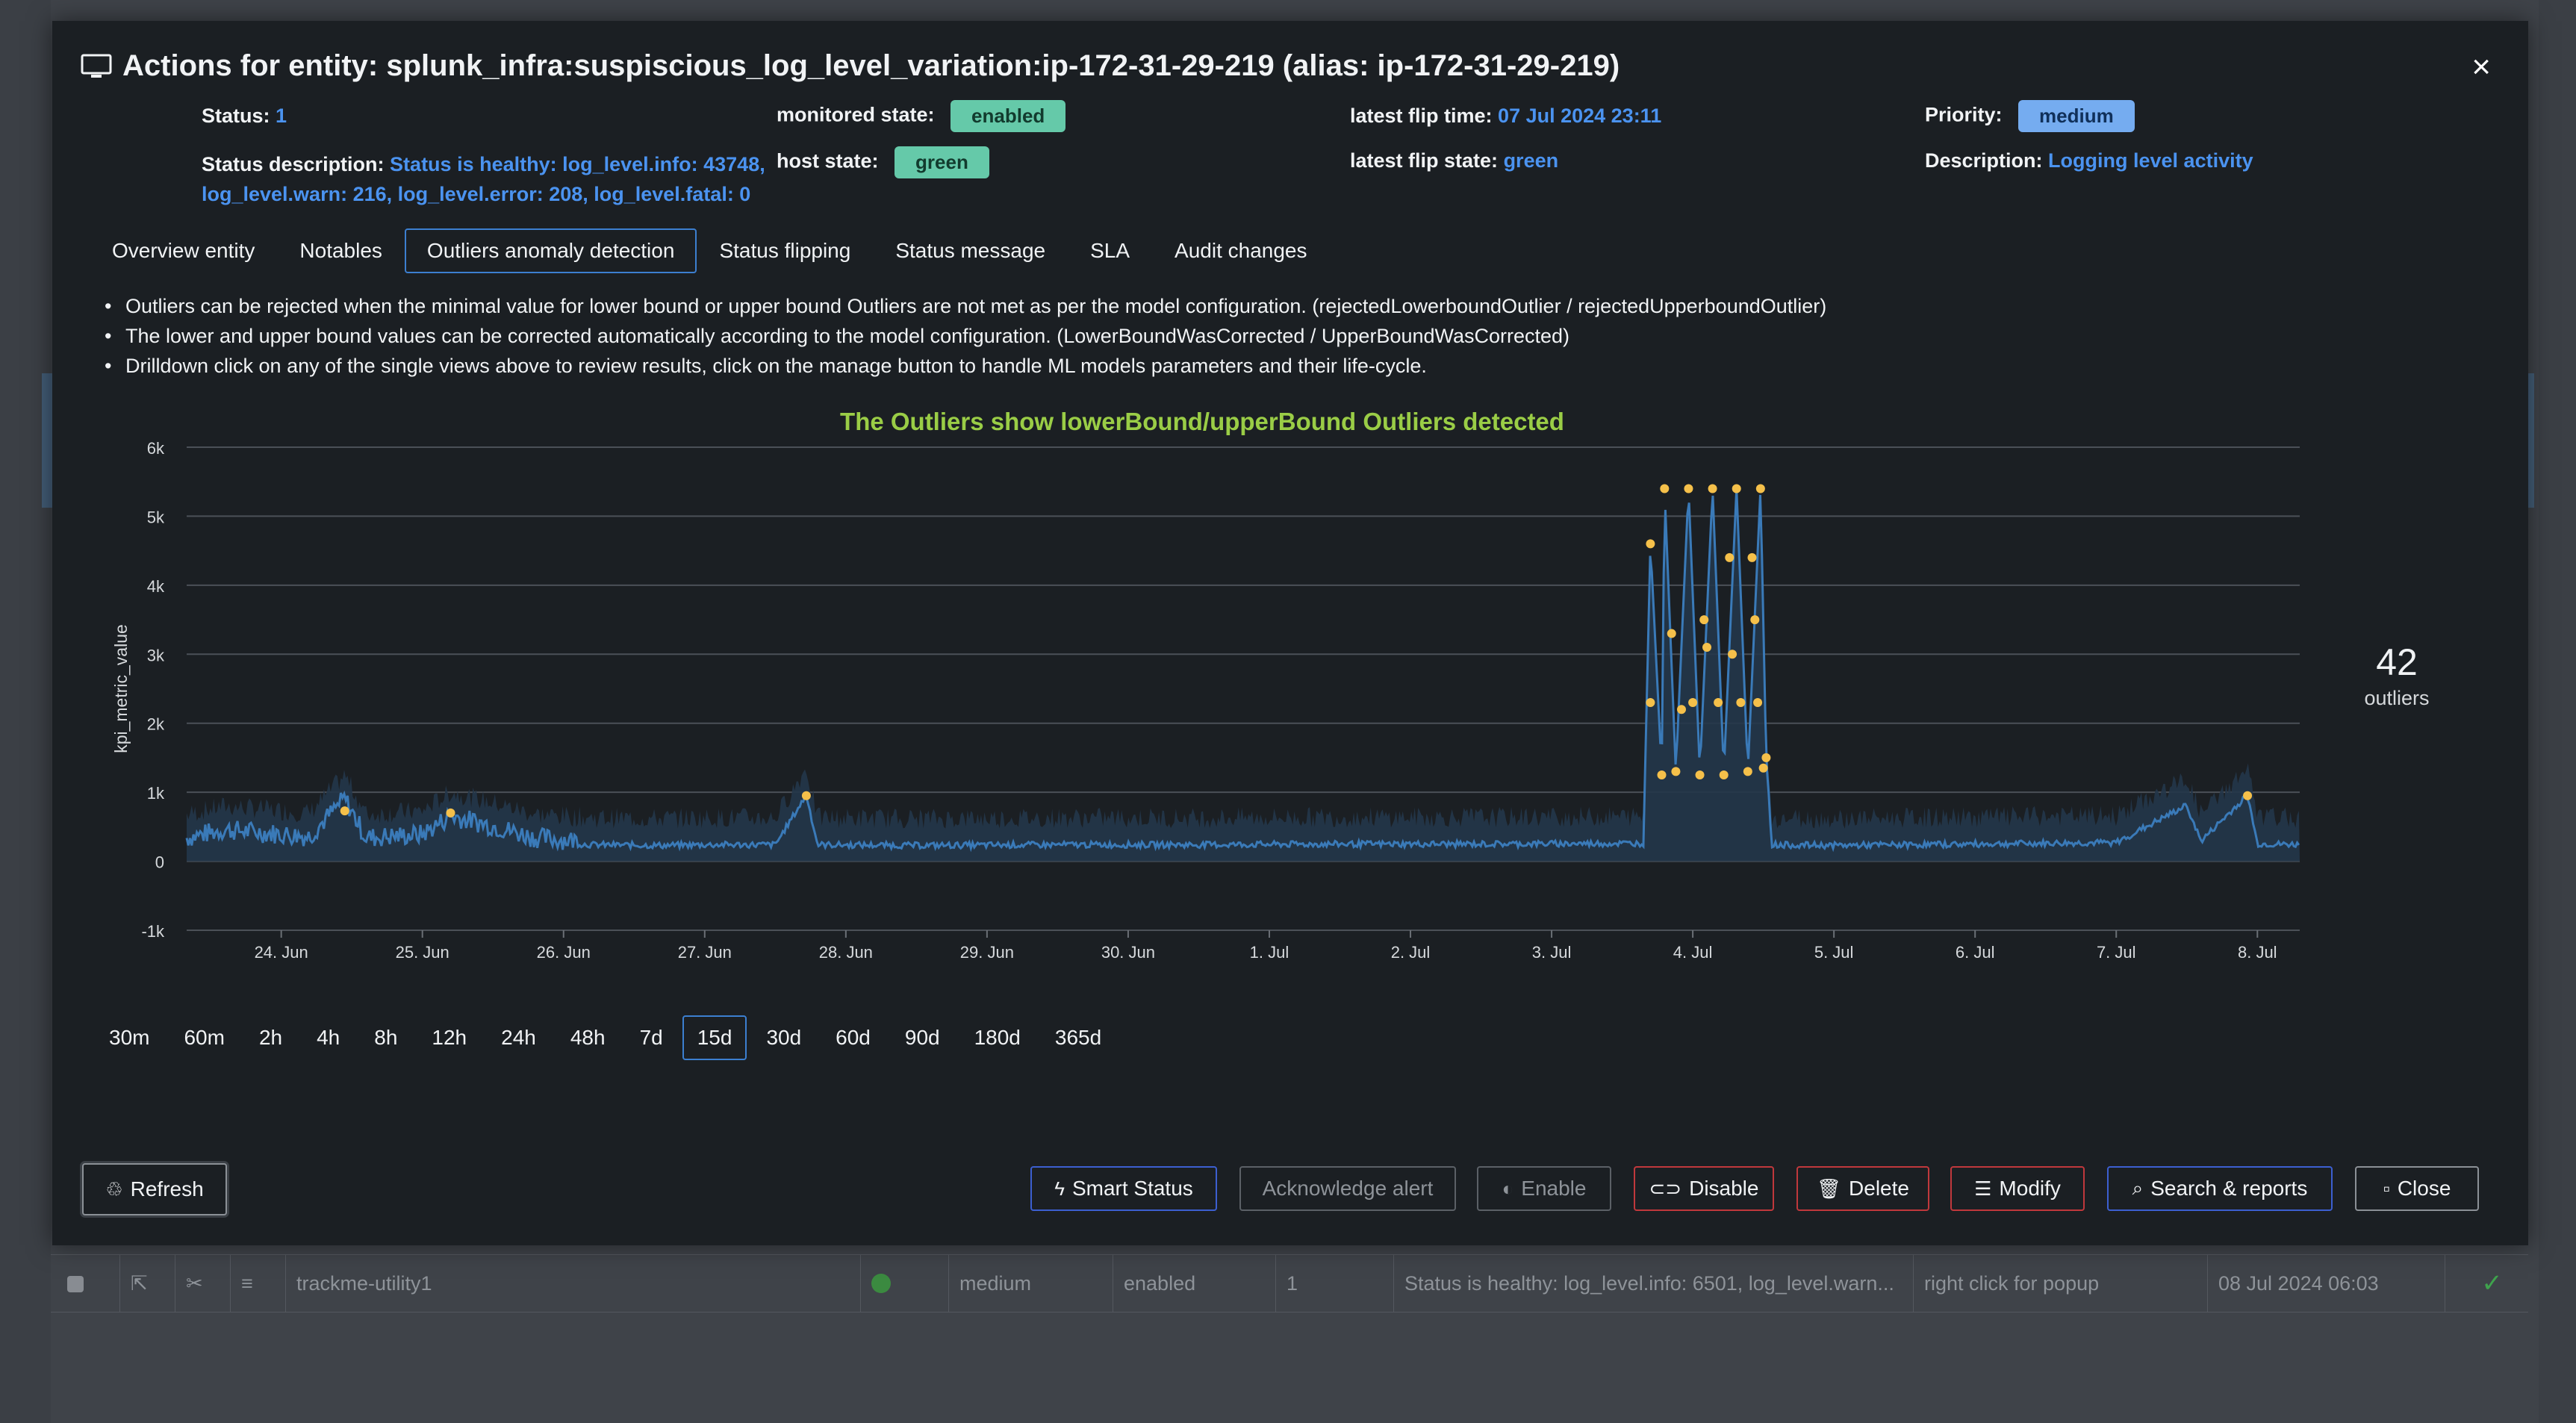 The image size is (2576, 1423). What do you see at coordinates (121, 689) in the screenshot?
I see `y-axis-label: kpi_metric_value` at bounding box center [121, 689].